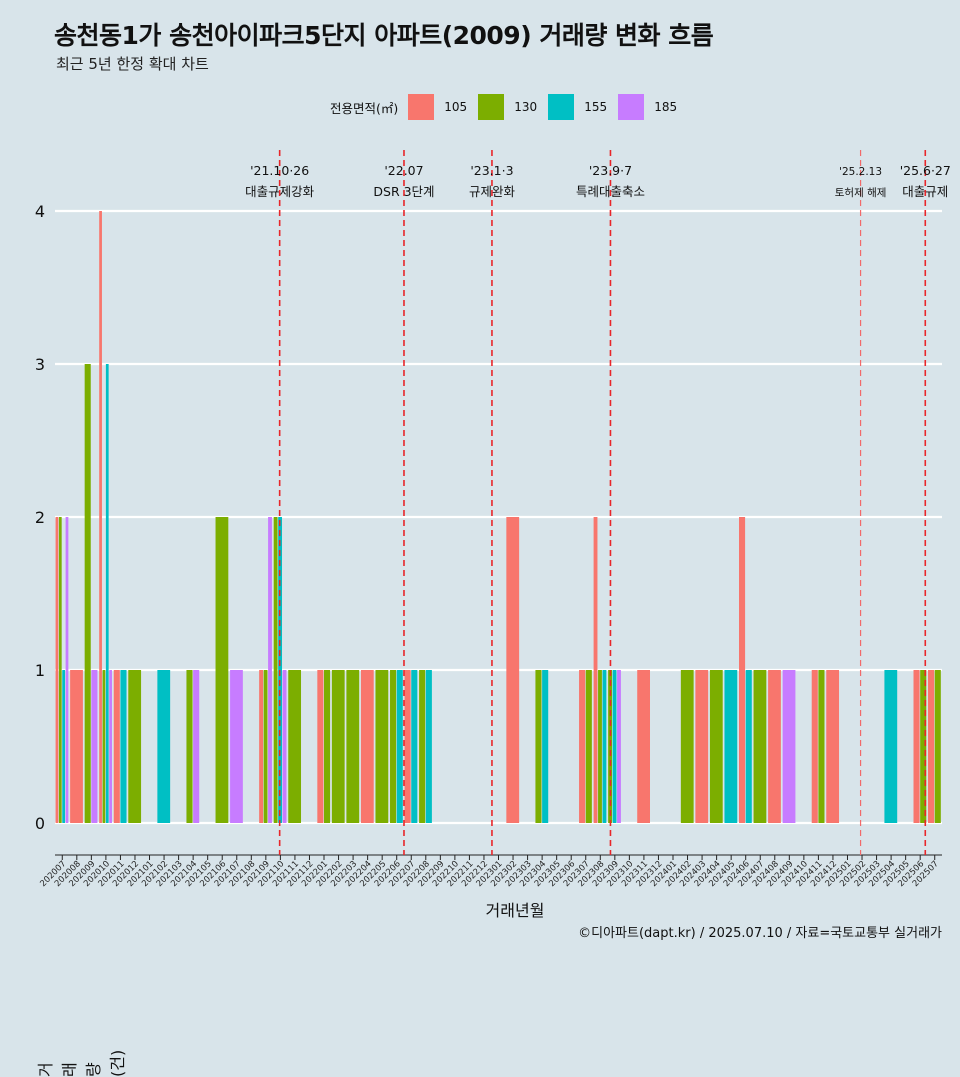 Image resolution: width=960 pixels, height=1077 pixels. What do you see at coordinates (925, 170) in the screenshot?
I see `event-date-label: '25.6·27` at bounding box center [925, 170].